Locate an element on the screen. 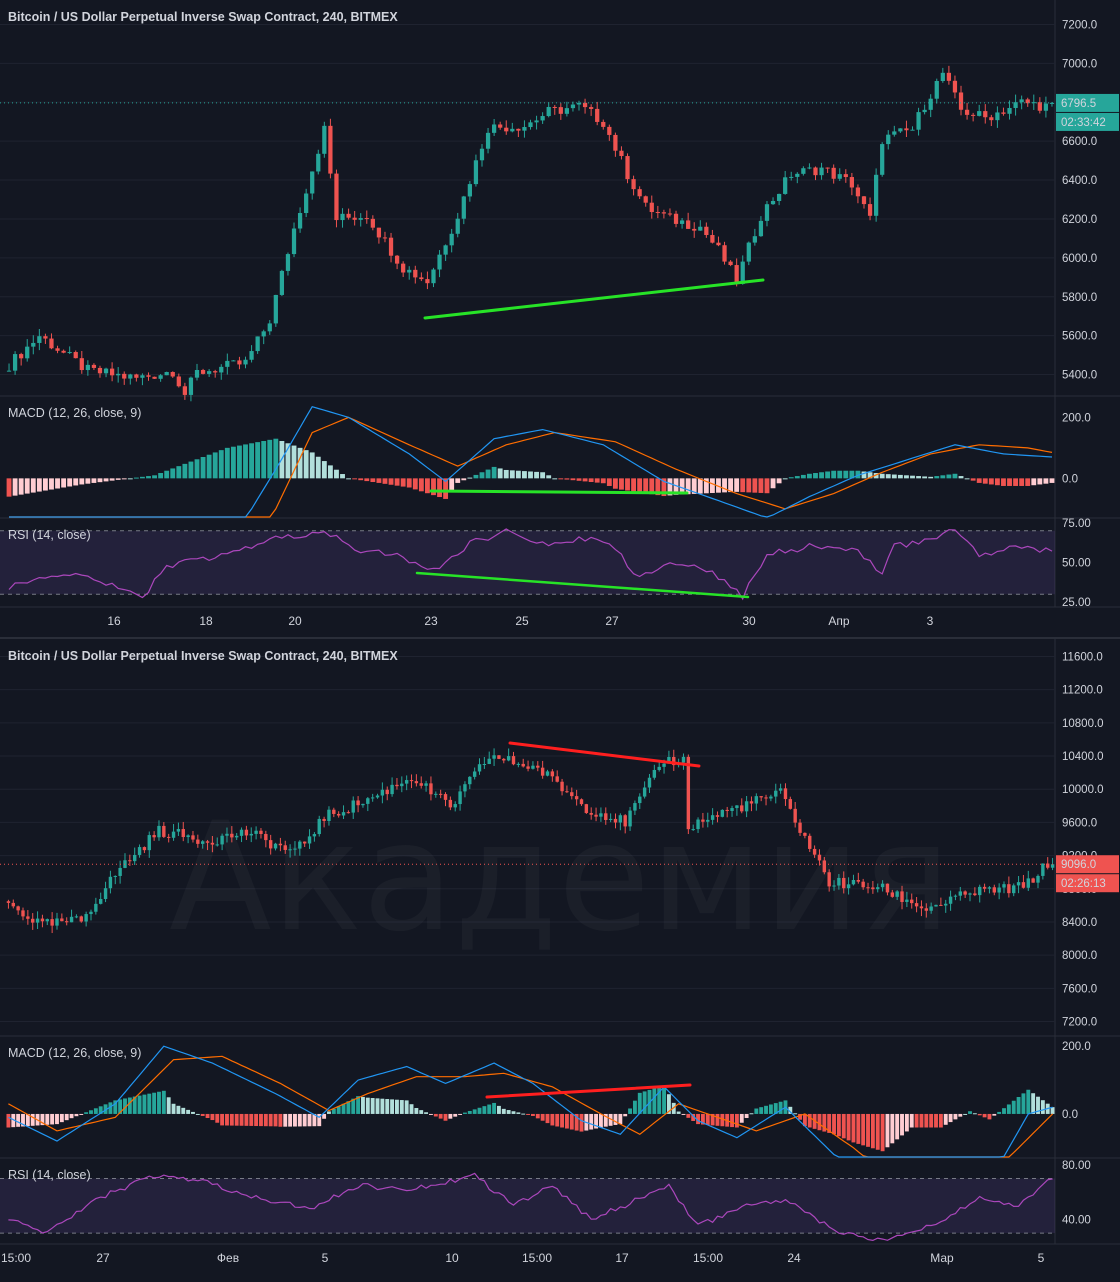  price-tick-label: 6600.0 is located at coordinates (1079, 142).